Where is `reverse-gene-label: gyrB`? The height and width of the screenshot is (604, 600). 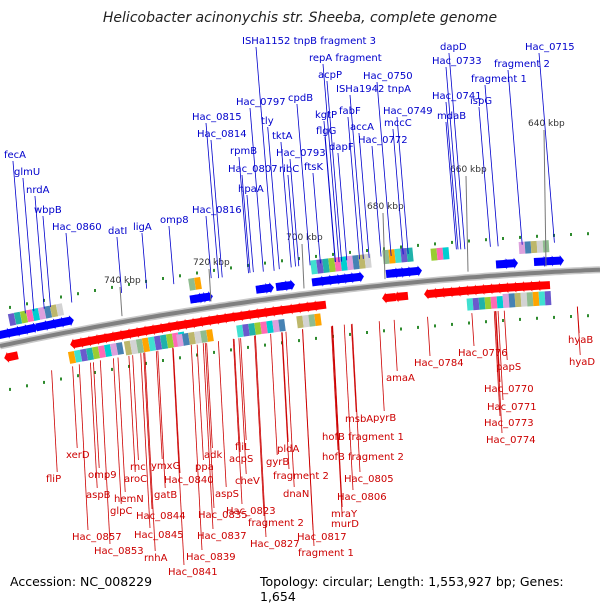
reverse-gene-label: gyrB is located at coordinates (277, 462).